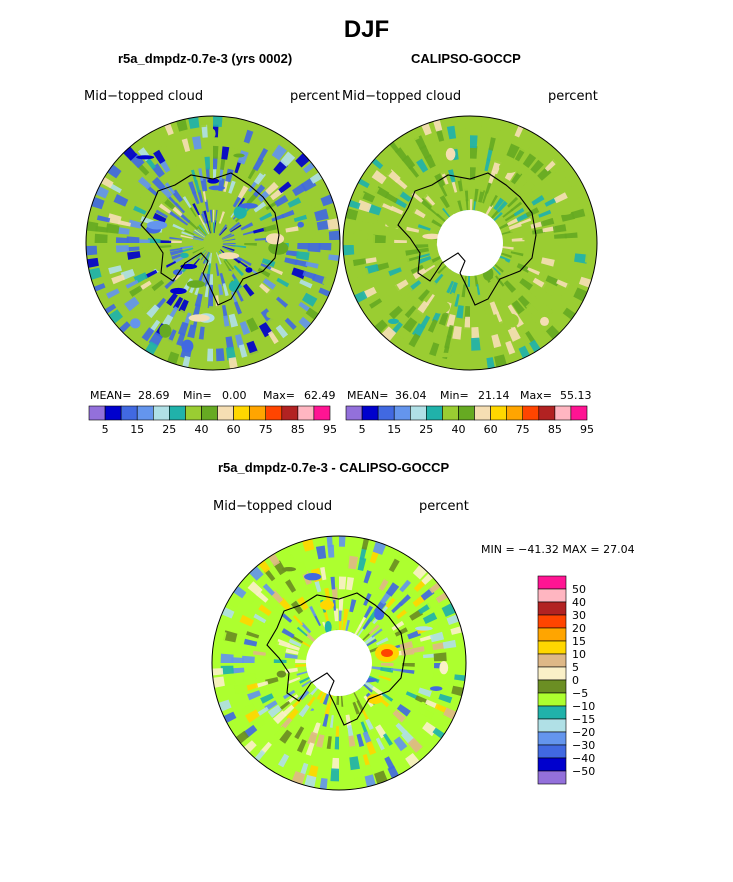 Image resolution: width=733 pixels, height=882 pixels. Describe the element at coordinates (197, 395) in the screenshot. I see `panel1-min-label: Min=` at that location.